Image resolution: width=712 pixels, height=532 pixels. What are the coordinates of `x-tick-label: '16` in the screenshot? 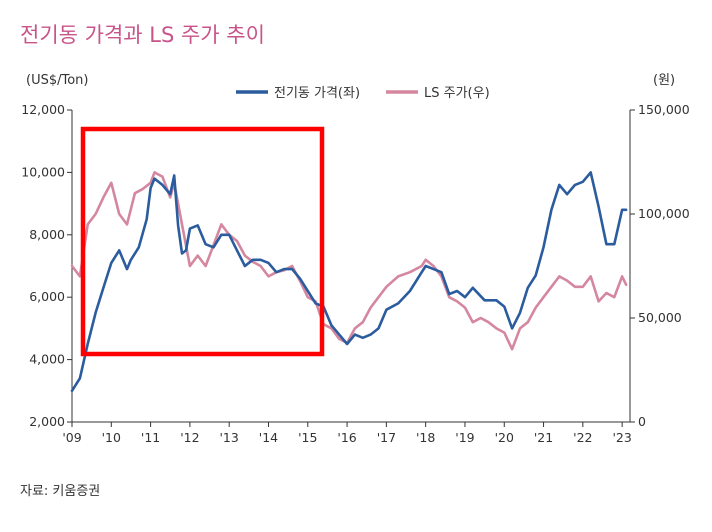 It's located at (346, 437).